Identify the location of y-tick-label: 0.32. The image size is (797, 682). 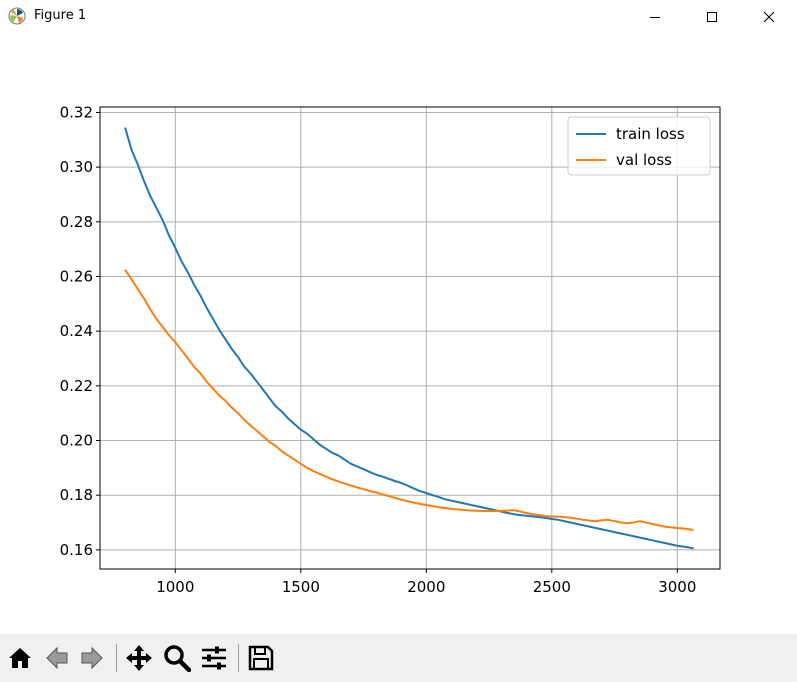
(76, 112).